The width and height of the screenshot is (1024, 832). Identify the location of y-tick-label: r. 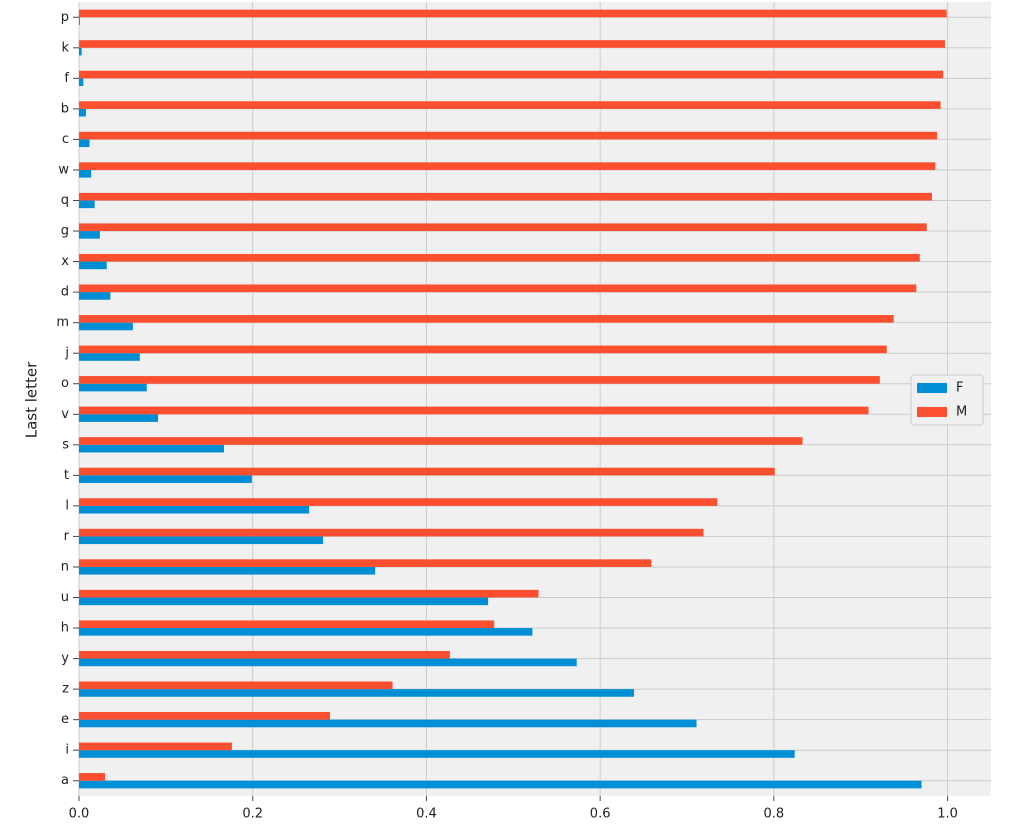
(67, 536).